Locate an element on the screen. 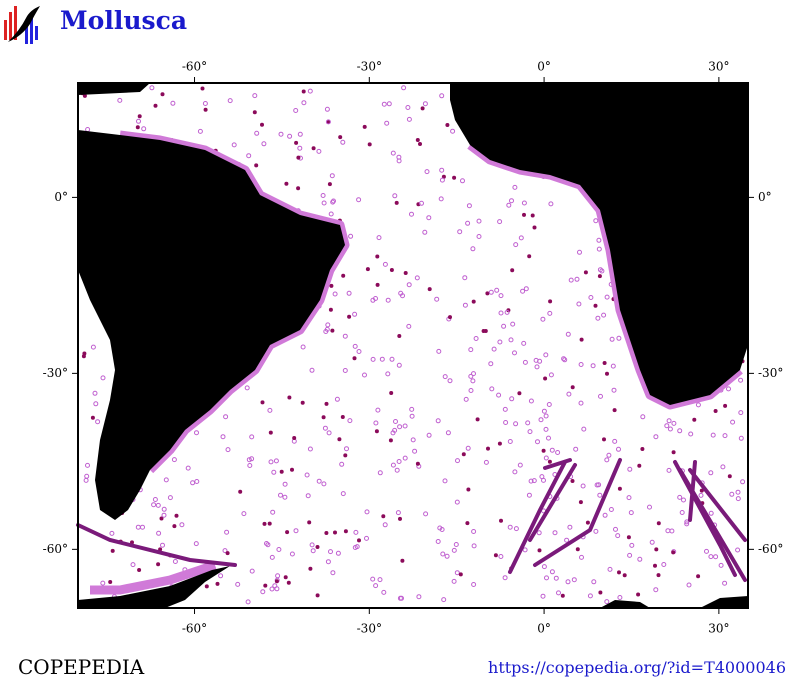 This screenshot has width=800, height=695. url: https://copepedia.org/?id=T4000046 is located at coordinates (637, 667).